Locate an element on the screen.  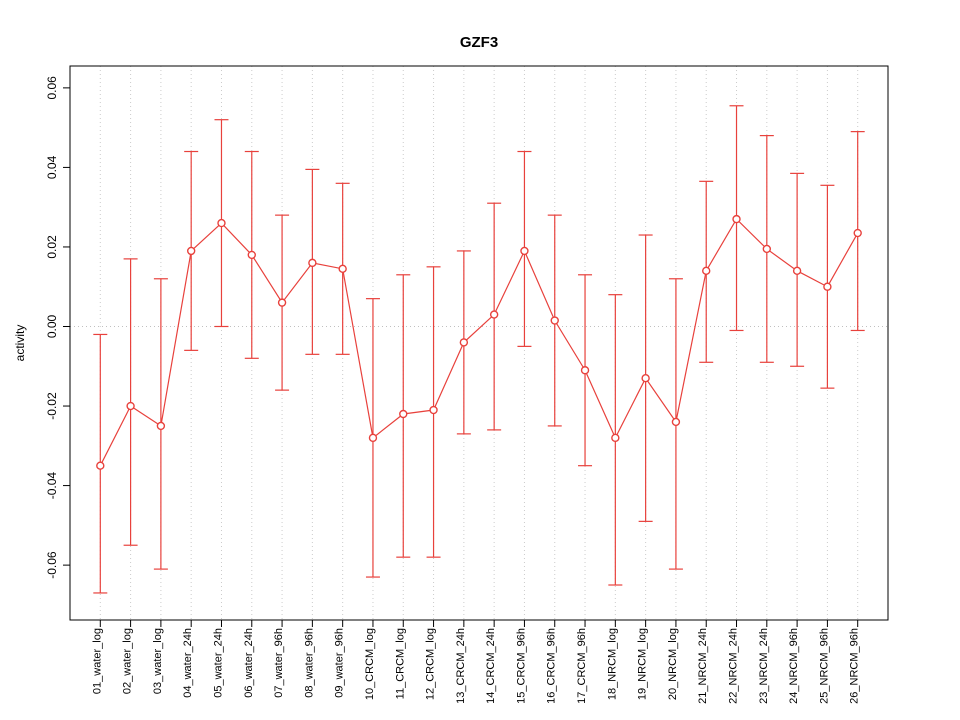
x-tick-label: 20_NRCM_log is located at coordinates (673, 664).